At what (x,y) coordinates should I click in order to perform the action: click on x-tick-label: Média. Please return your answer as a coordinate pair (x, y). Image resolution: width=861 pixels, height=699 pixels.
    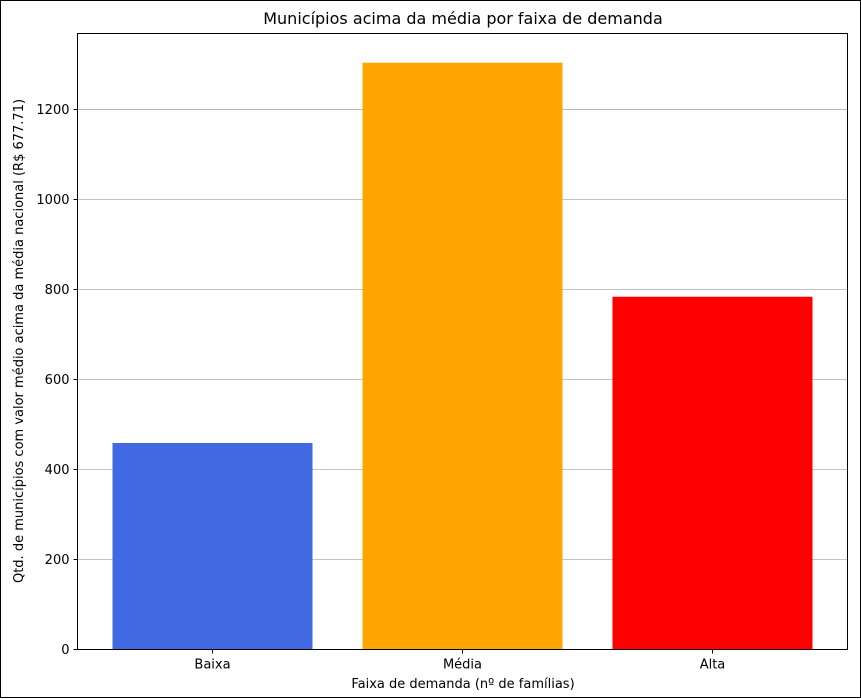
    Looking at the image, I should click on (462, 665).